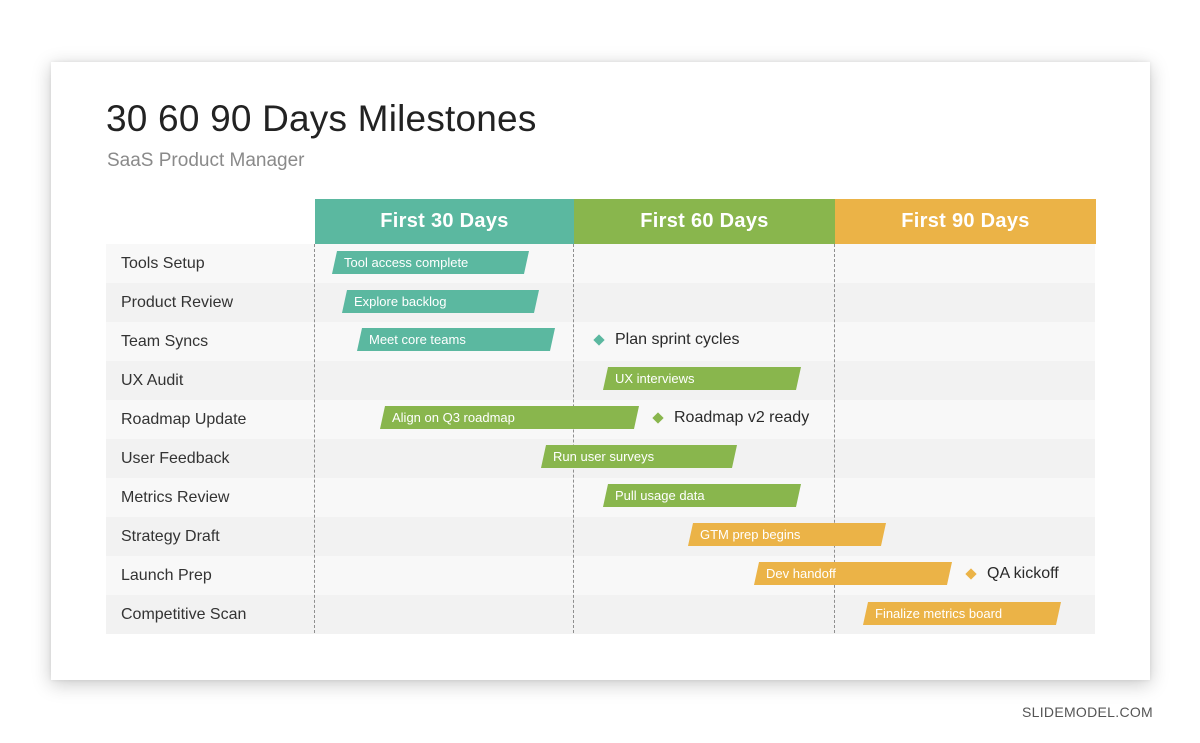 Image resolution: width=1200 pixels, height=743 pixels. What do you see at coordinates (677, 339) in the screenshot?
I see `milestone-label: Plan sprint cycles` at bounding box center [677, 339].